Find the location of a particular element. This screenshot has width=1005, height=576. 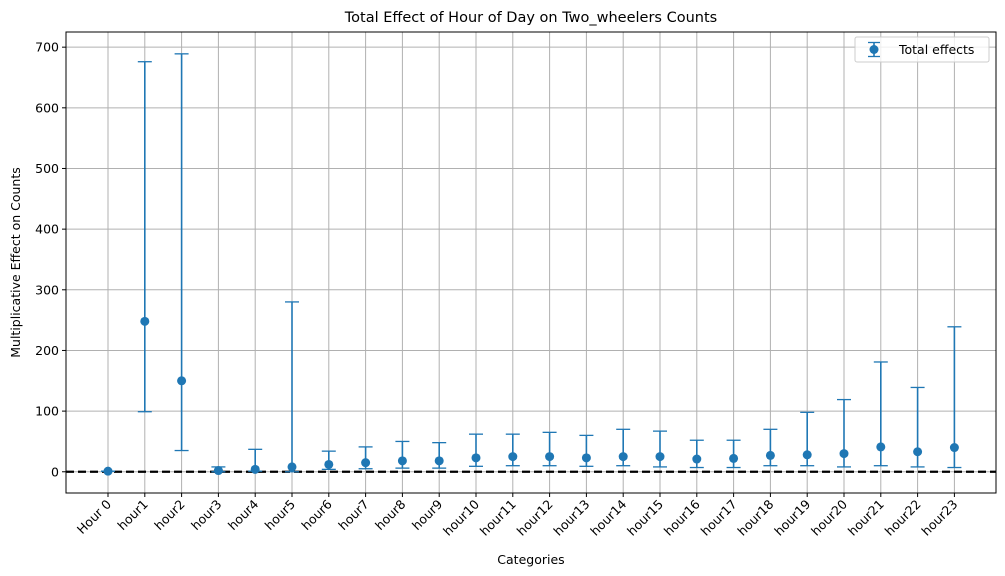

y-axis-label: Multiplicative Effect on Counts is located at coordinates (15, 262).